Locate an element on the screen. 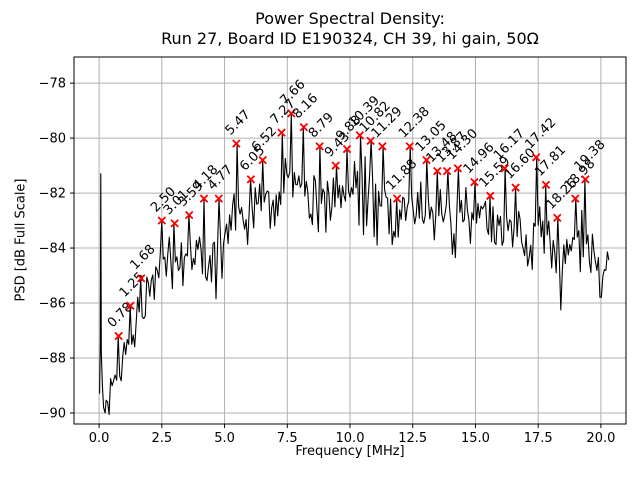 This screenshot has width=640, height=480. peak-label: 1.25 is located at coordinates (132, 285).